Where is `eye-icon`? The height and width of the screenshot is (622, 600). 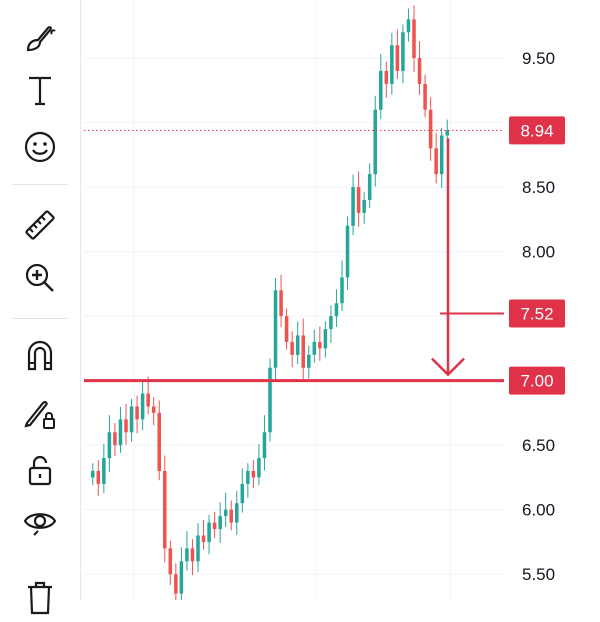 eye-icon is located at coordinates (40, 524).